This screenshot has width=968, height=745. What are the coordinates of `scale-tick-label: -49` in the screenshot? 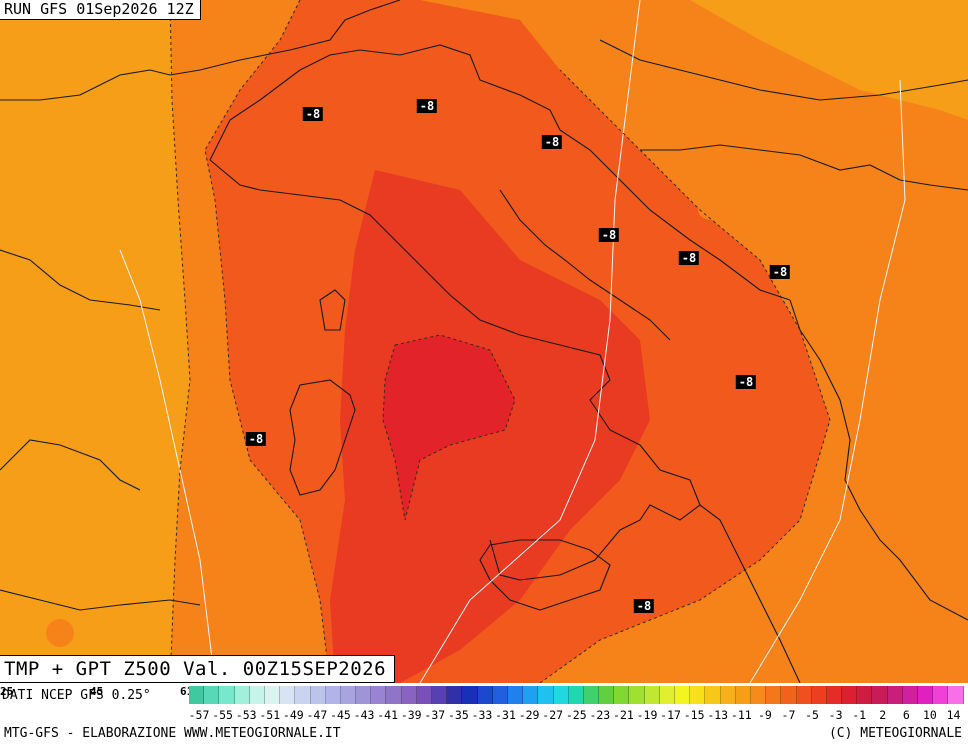 It's located at (293, 715).